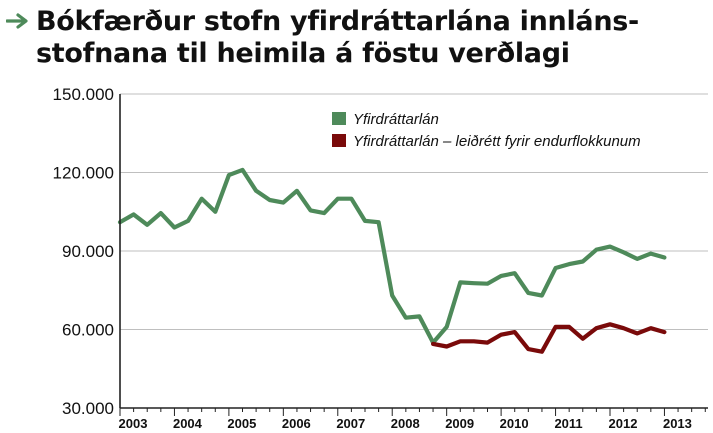  What do you see at coordinates (549, 338) in the screenshot?
I see `series-line-leidrett` at bounding box center [549, 338].